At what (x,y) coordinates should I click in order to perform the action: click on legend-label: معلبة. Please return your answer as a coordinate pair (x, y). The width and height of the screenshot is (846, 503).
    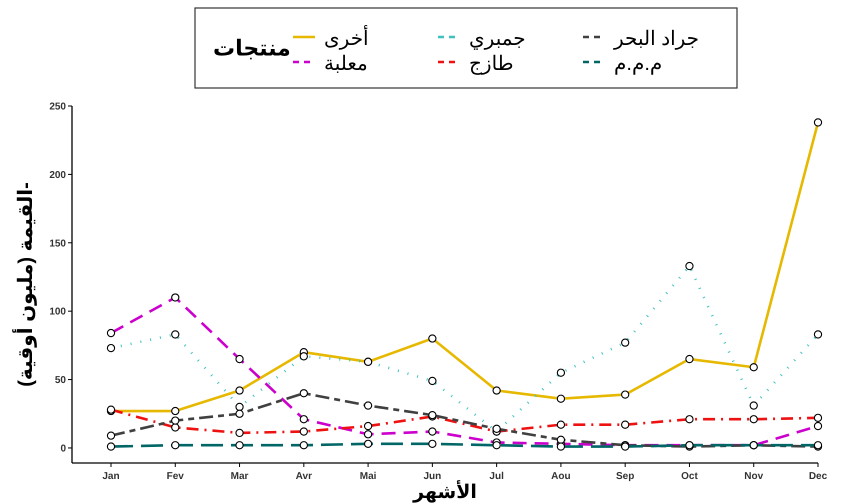
    Looking at the image, I should click on (346, 64).